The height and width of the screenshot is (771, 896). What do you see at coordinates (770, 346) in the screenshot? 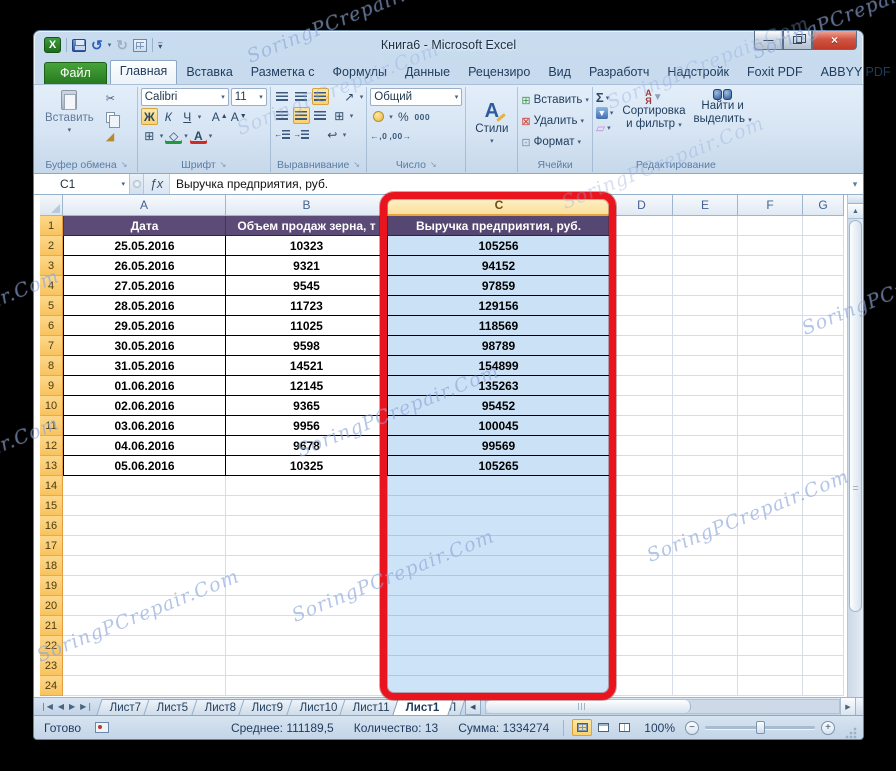
I see `cell-F7` at bounding box center [770, 346].